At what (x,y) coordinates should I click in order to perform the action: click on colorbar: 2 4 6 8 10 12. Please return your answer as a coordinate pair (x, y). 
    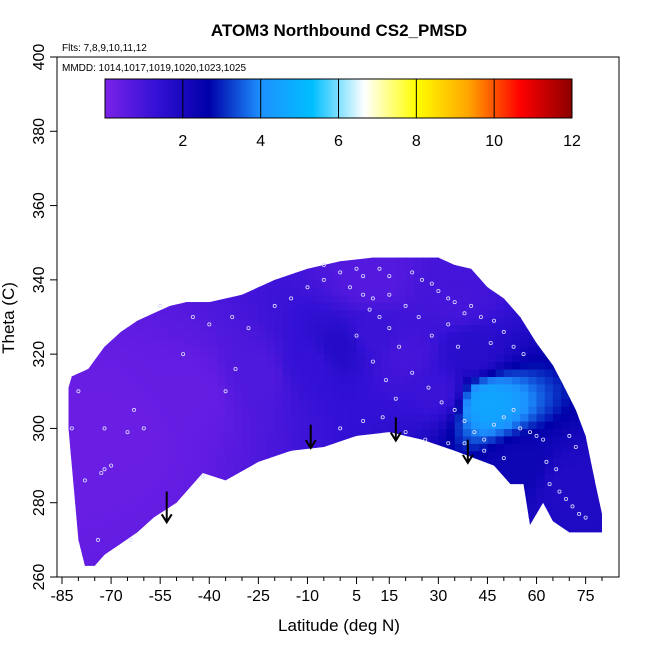
    Looking at the image, I should click on (342, 114).